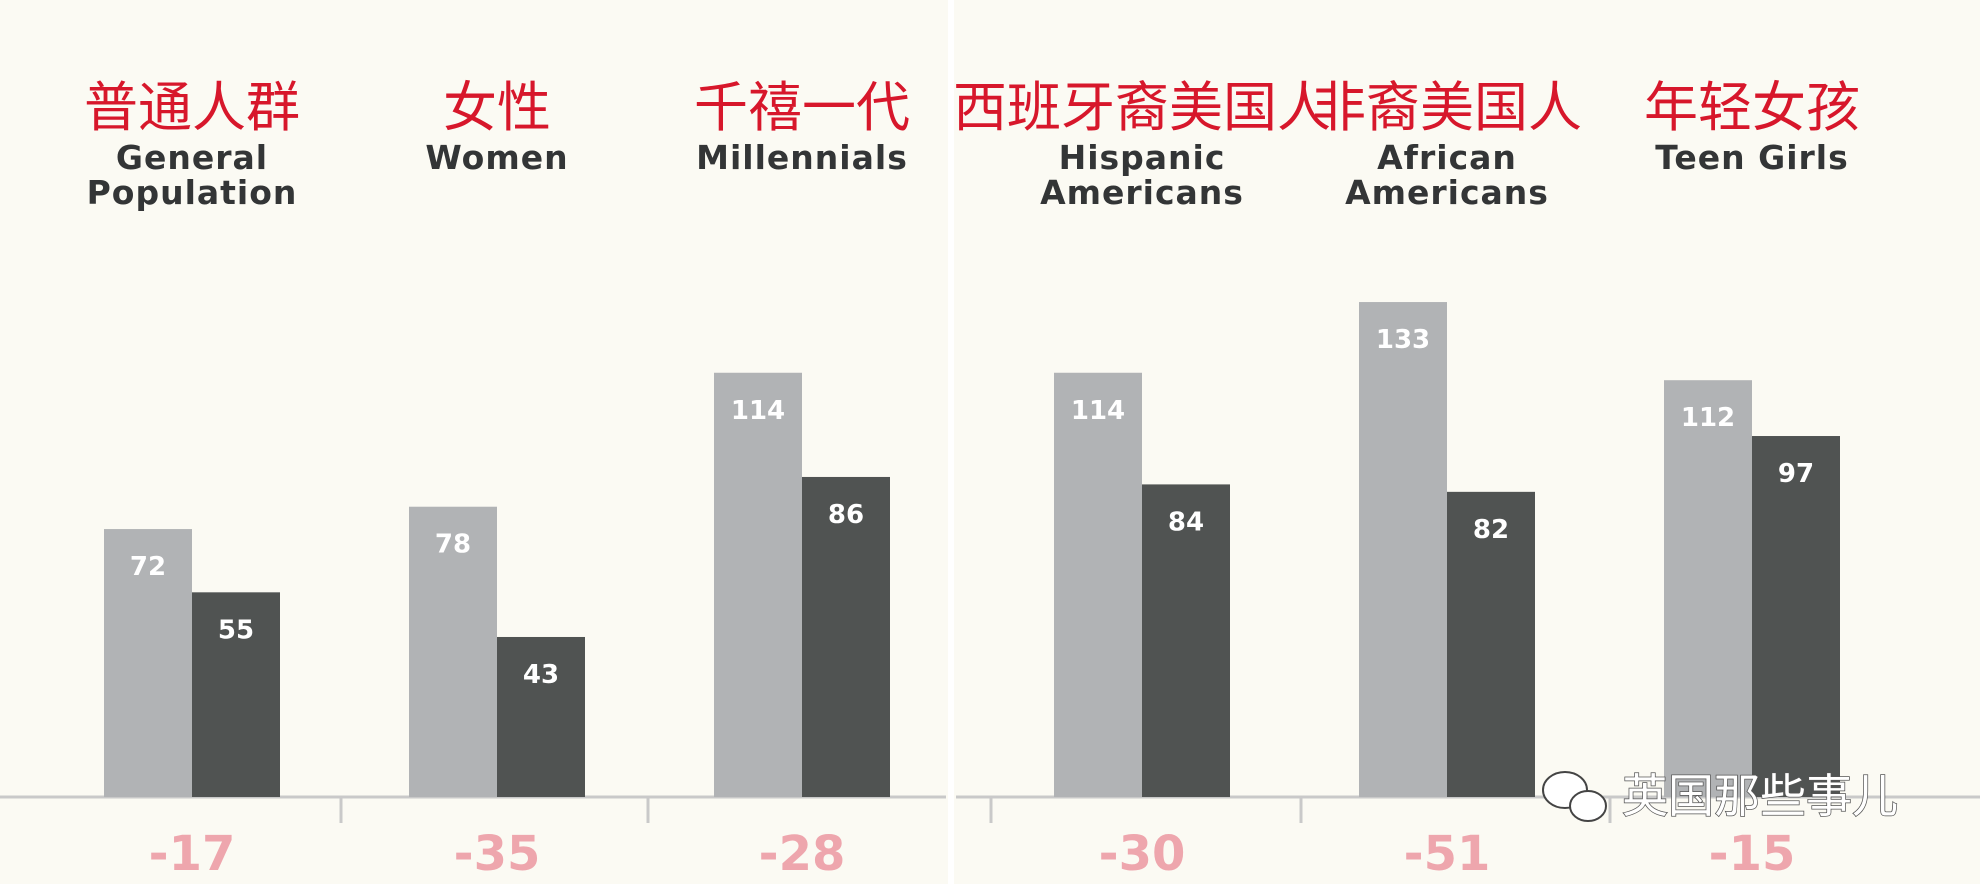 This screenshot has width=1980, height=884. What do you see at coordinates (192, 854) in the screenshot?
I see `difference-label: -17` at bounding box center [192, 854].